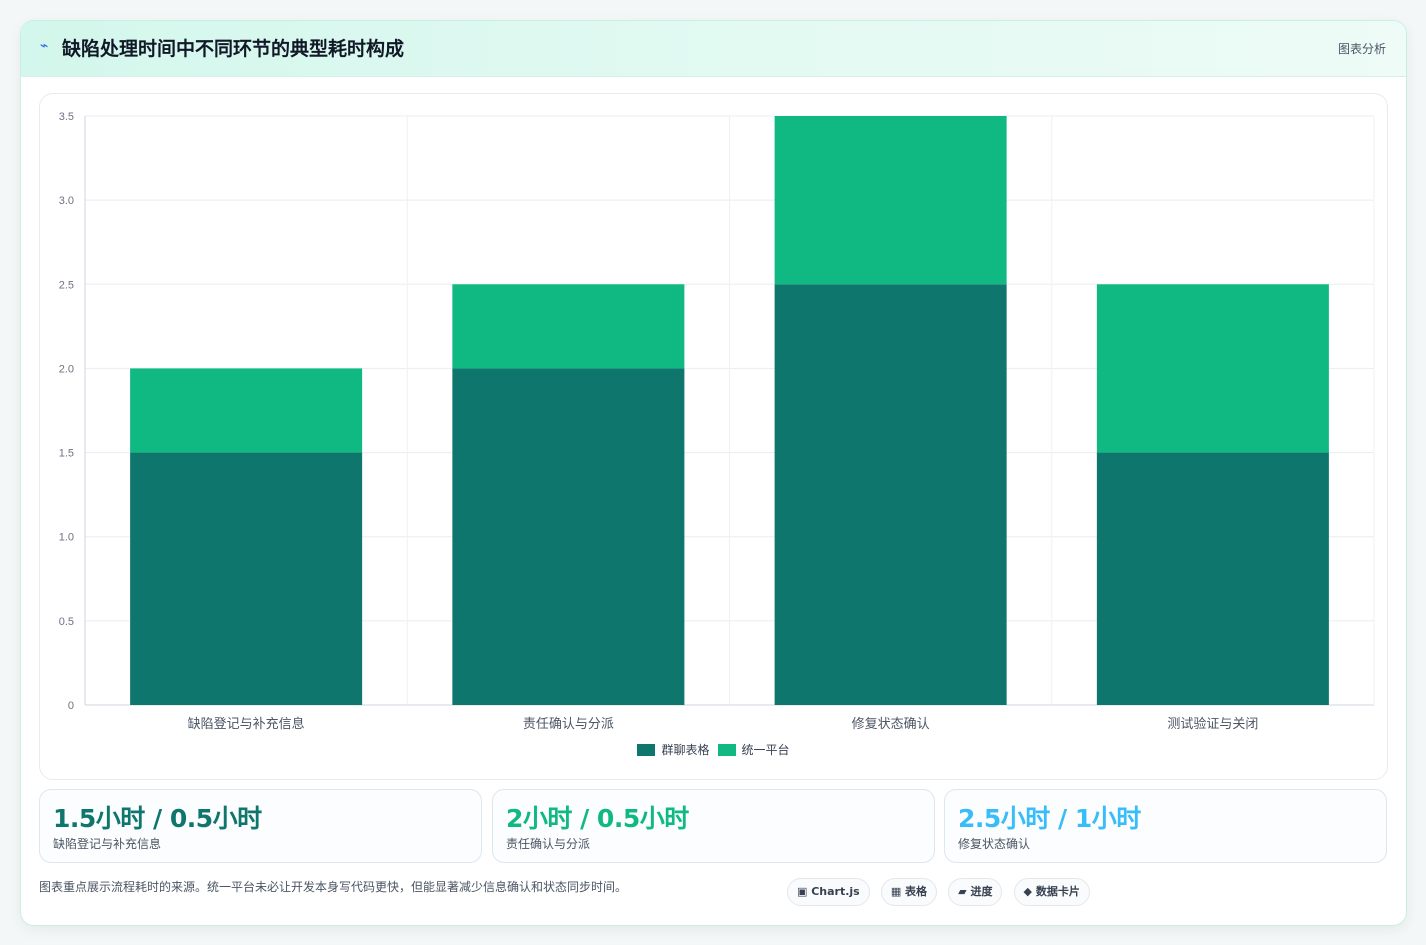  Describe the element at coordinates (1049, 818) in the screenshot. I see `stat-value: 2.5小时 / 1小时` at that location.